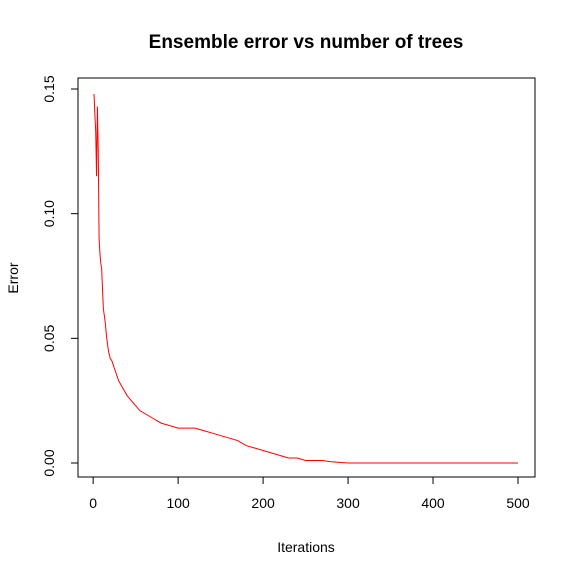 The width and height of the screenshot is (576, 581). What do you see at coordinates (306, 42) in the screenshot?
I see `chart-title: Ensemble error vs number of trees` at bounding box center [306, 42].